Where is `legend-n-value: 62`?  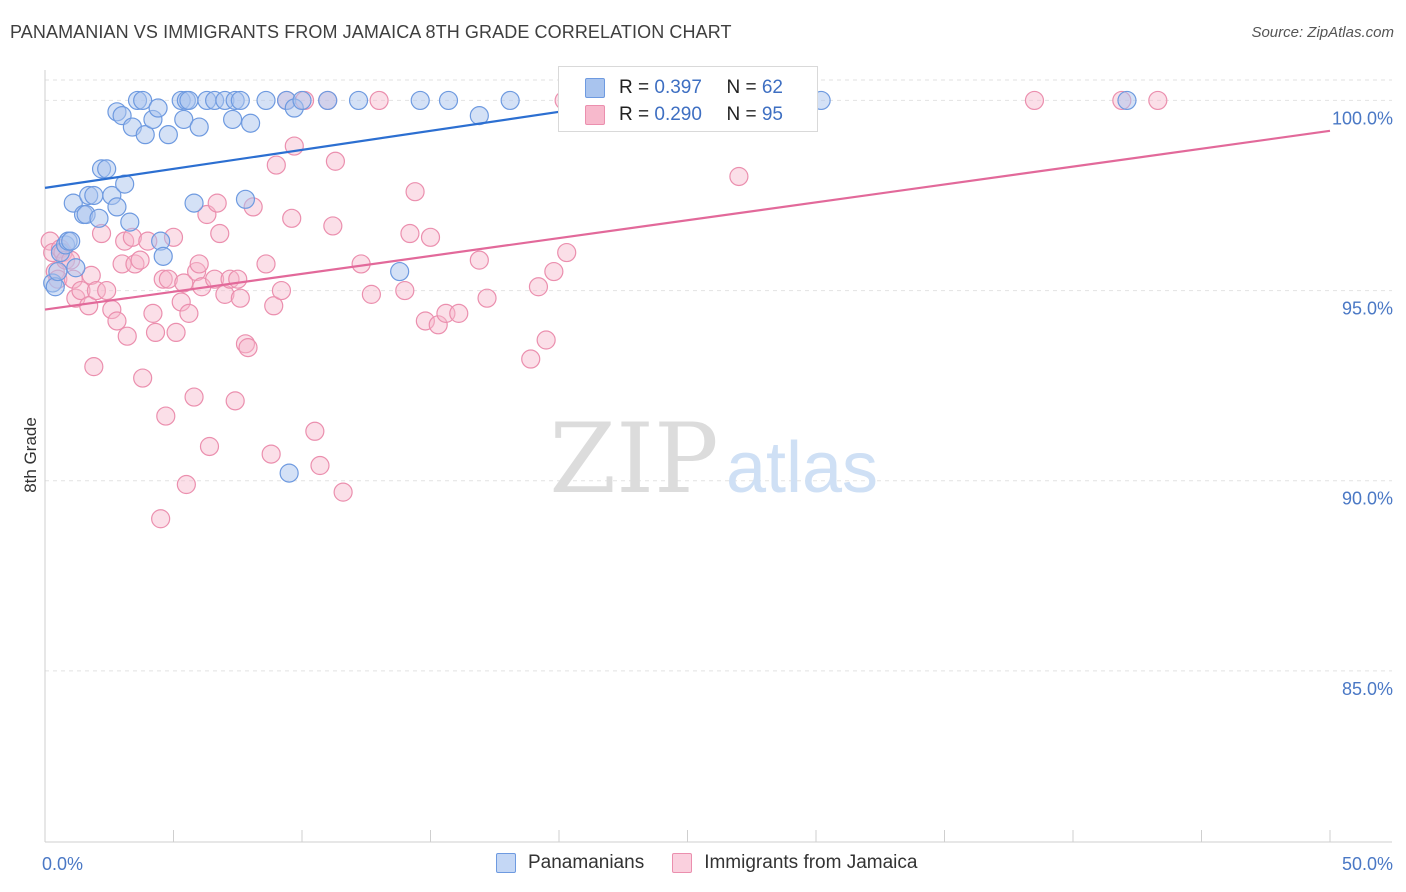
legend-n-value: 62 is located at coordinates (772, 87).